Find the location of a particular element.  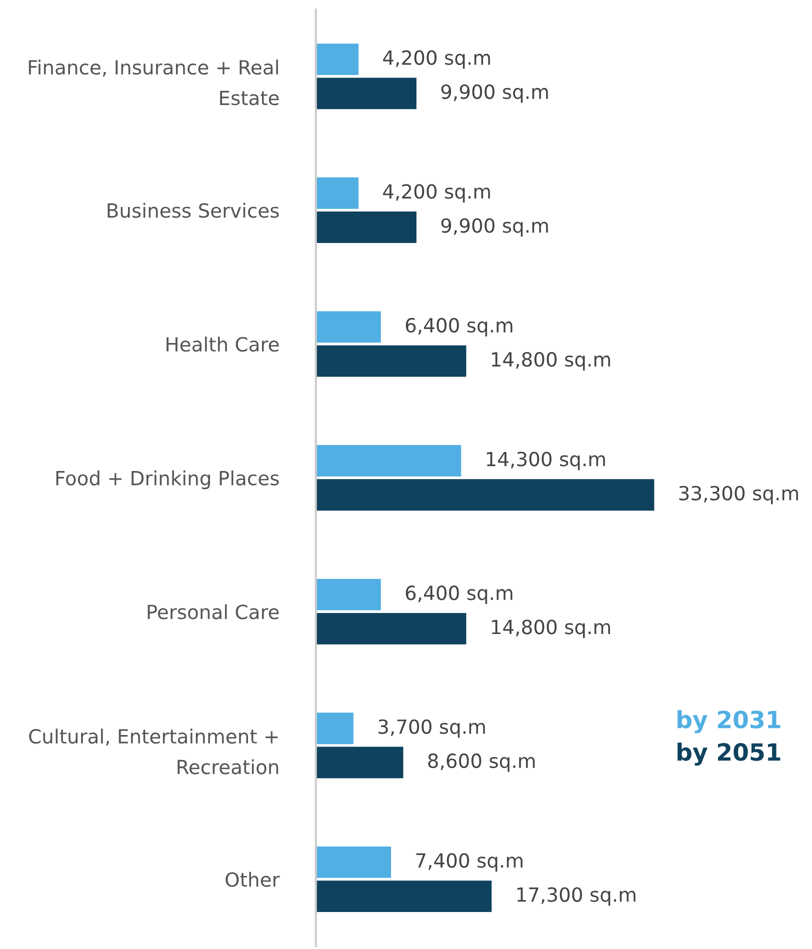

y-tick-label: Personal Care is located at coordinates (213, 612).